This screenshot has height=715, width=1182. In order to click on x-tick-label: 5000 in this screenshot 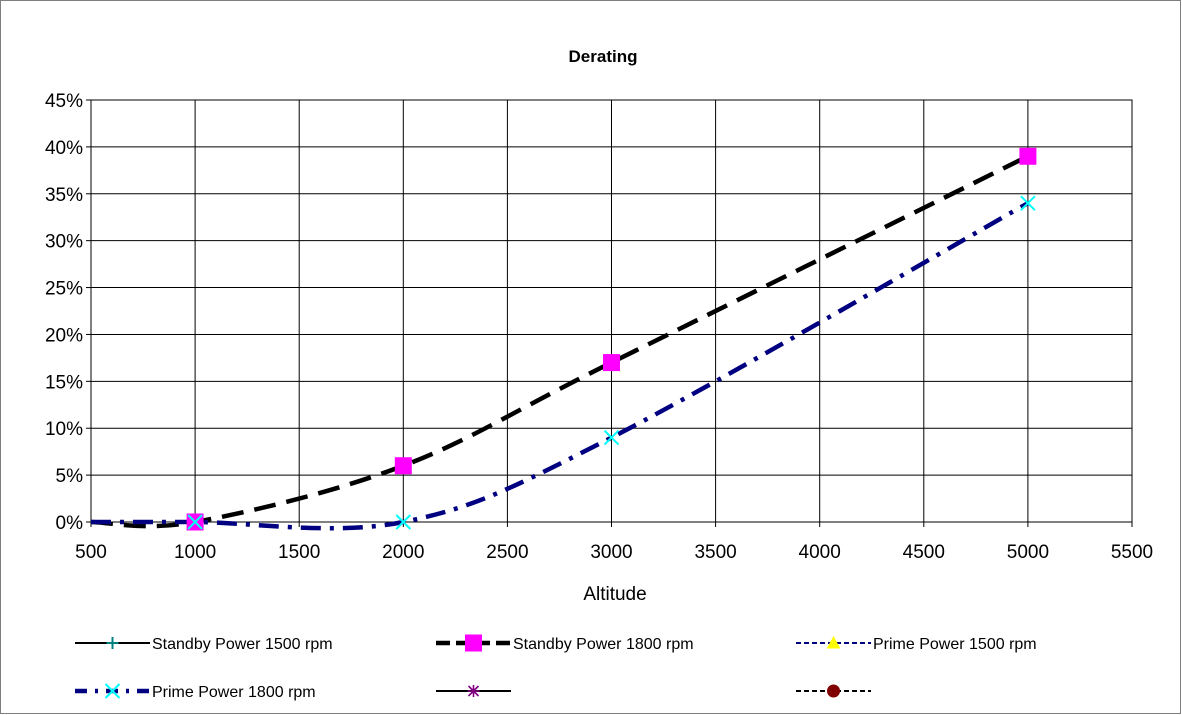, I will do `click(1028, 552)`.